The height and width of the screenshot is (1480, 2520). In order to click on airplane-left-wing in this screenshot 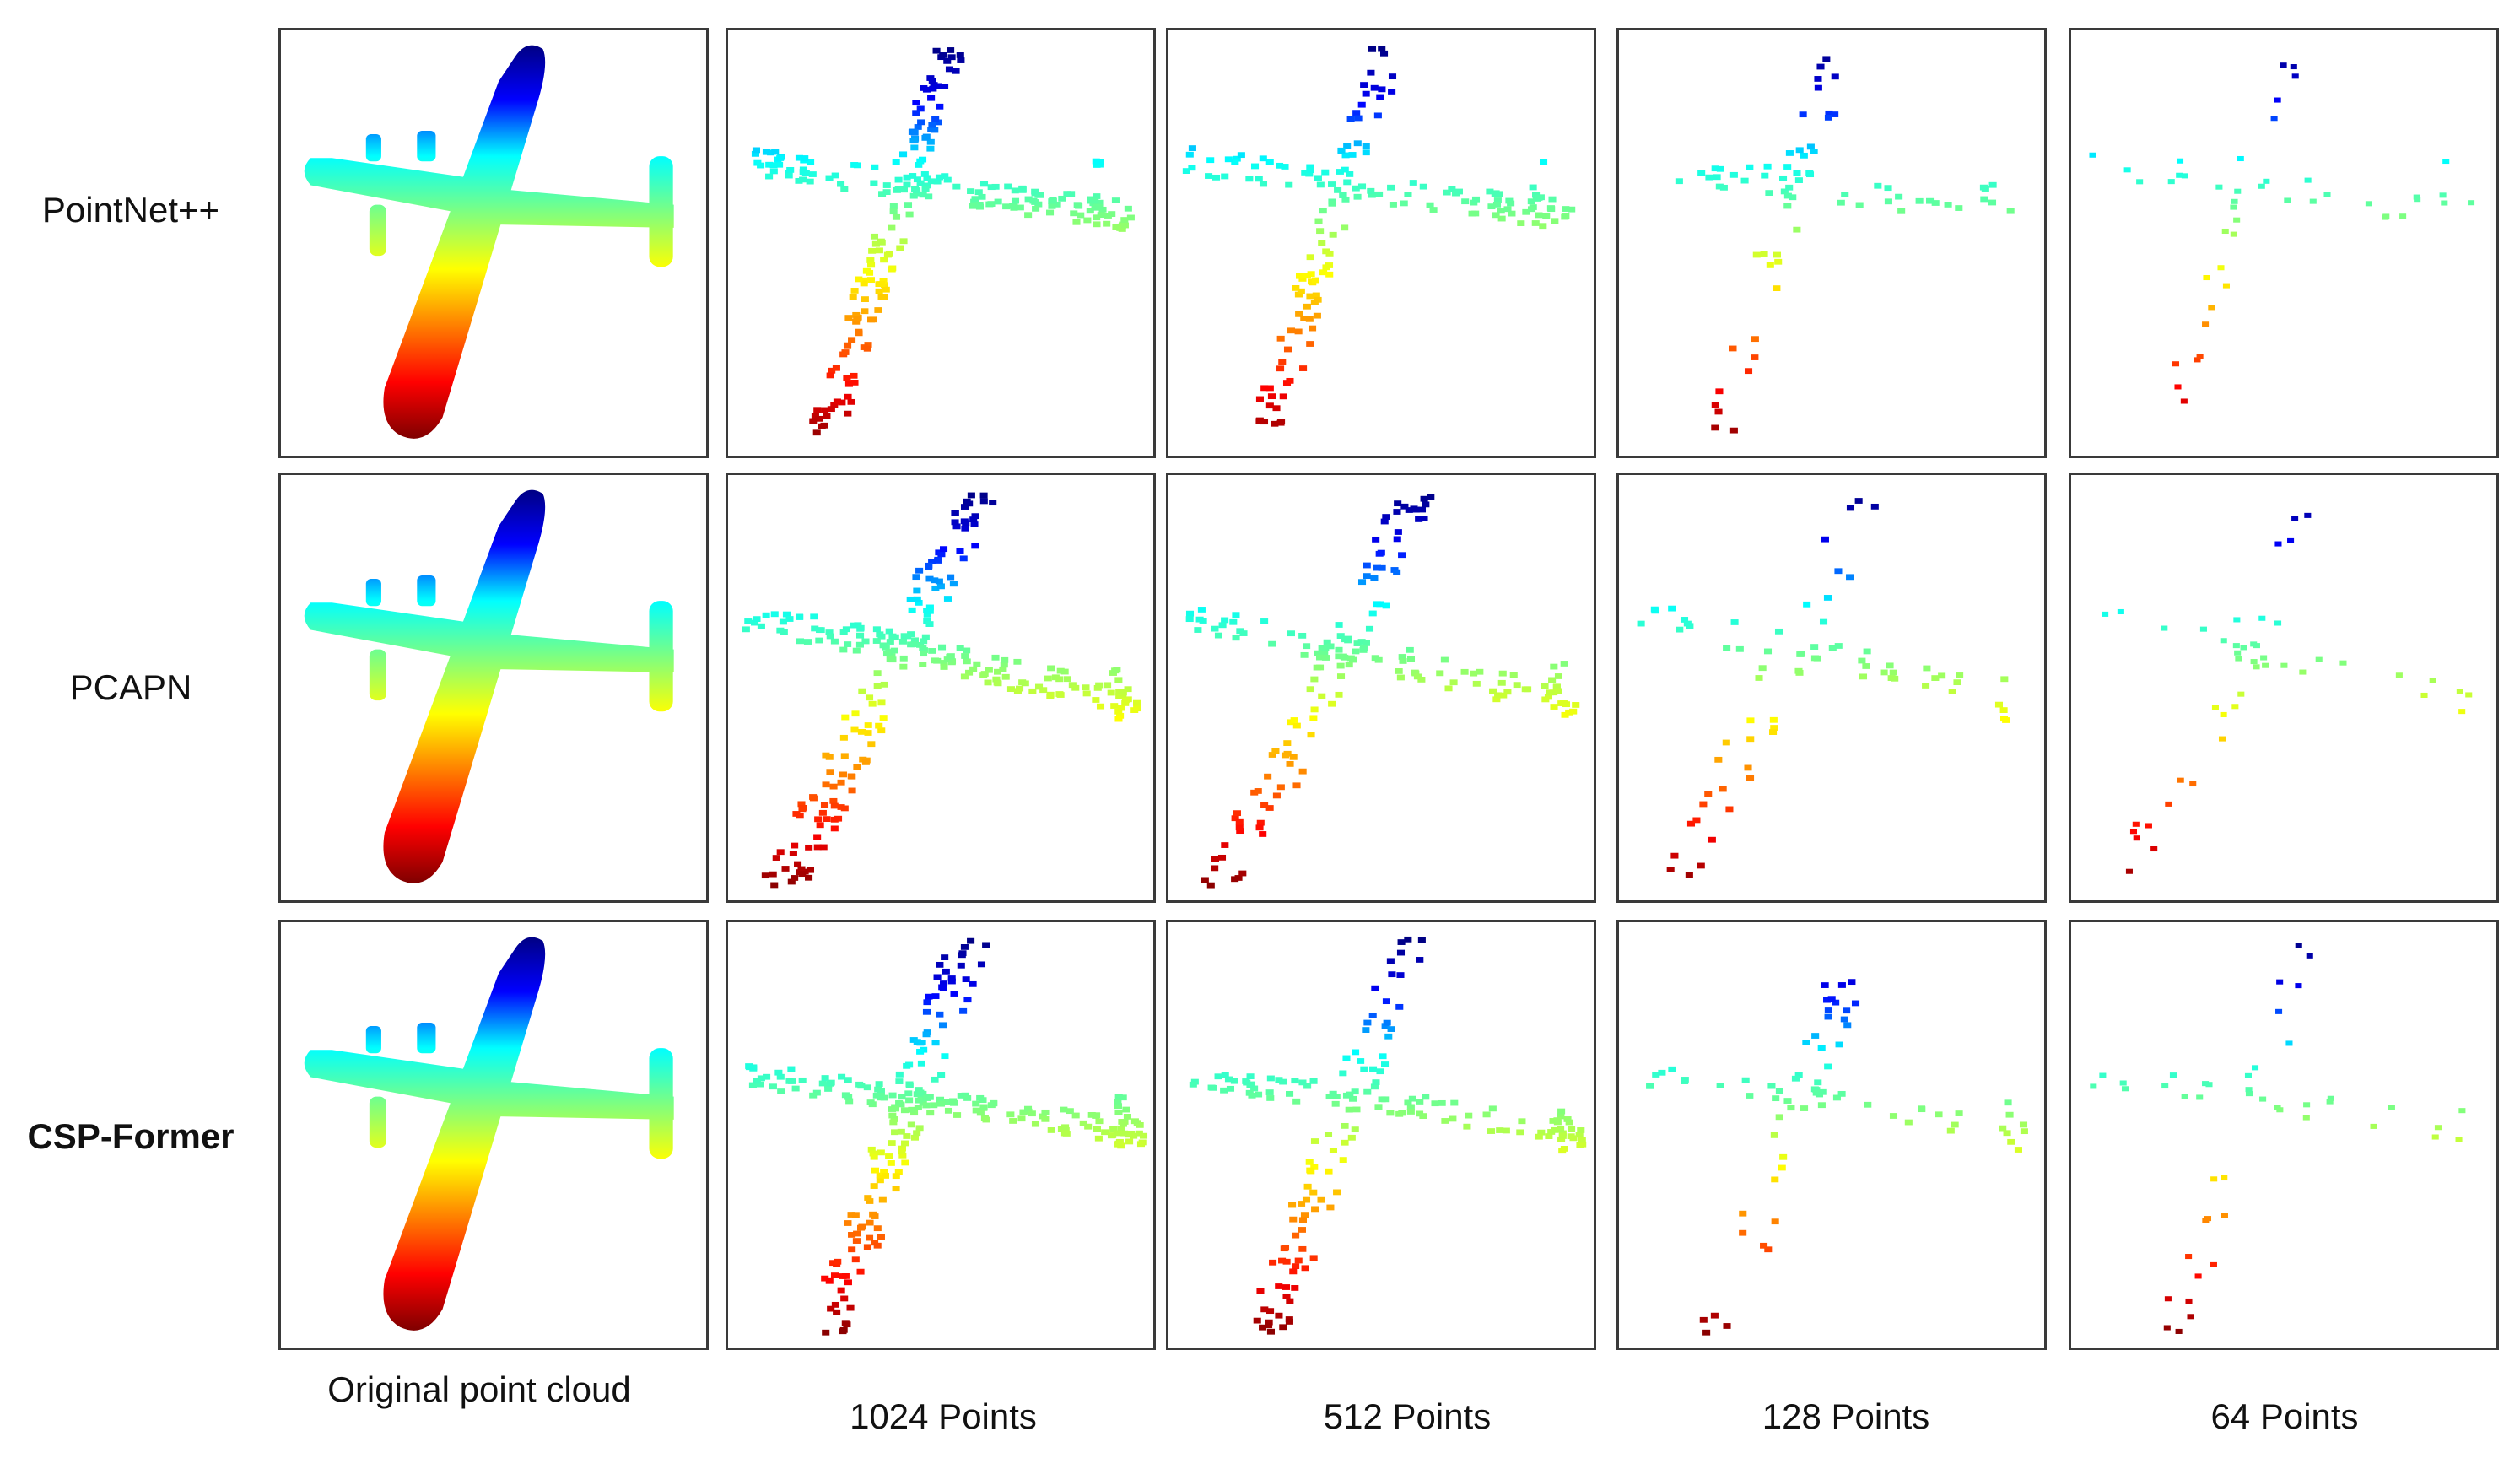, I will do `click(401, 188)`.